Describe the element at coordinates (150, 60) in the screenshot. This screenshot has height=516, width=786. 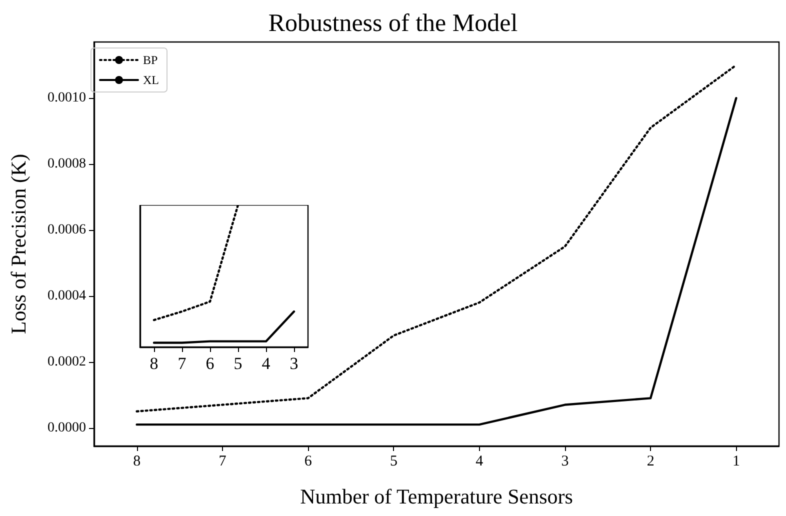
I see `legend-label: BP` at that location.